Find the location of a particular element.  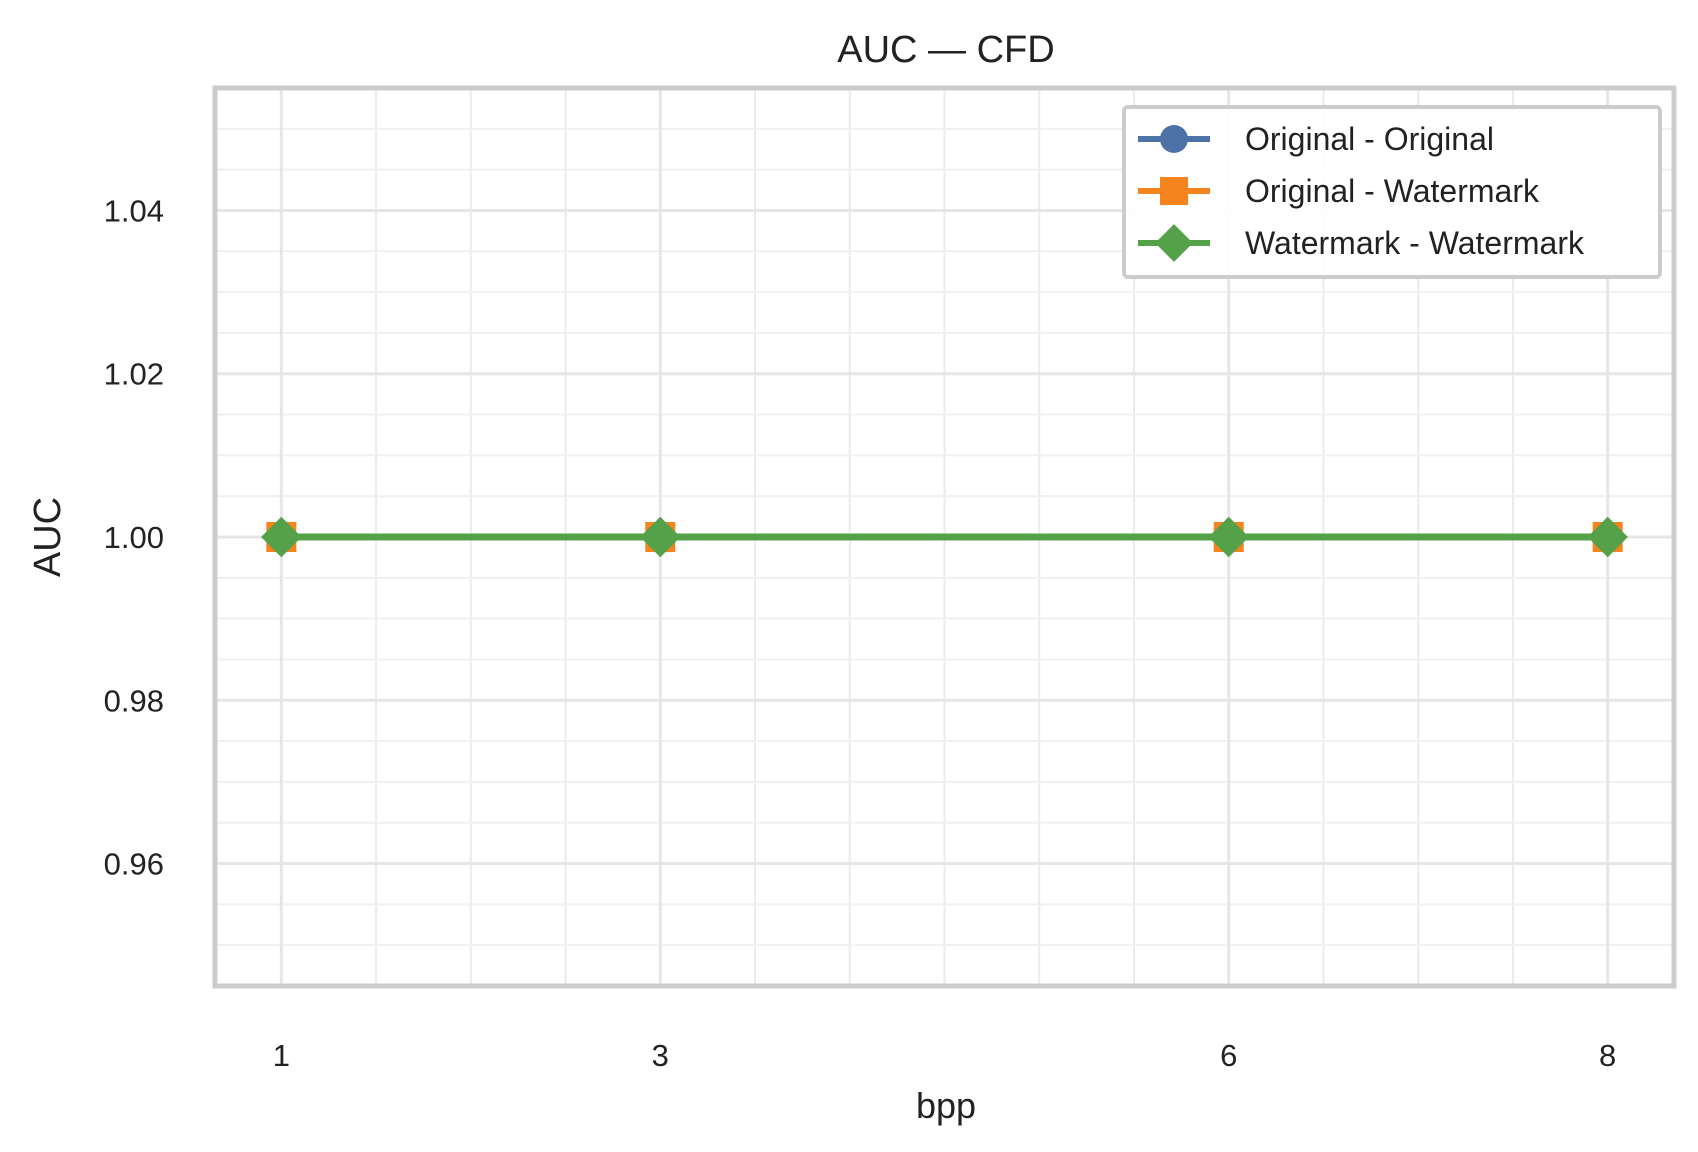

x-tick-labels: 1 3 6 8 is located at coordinates (945, 1055).